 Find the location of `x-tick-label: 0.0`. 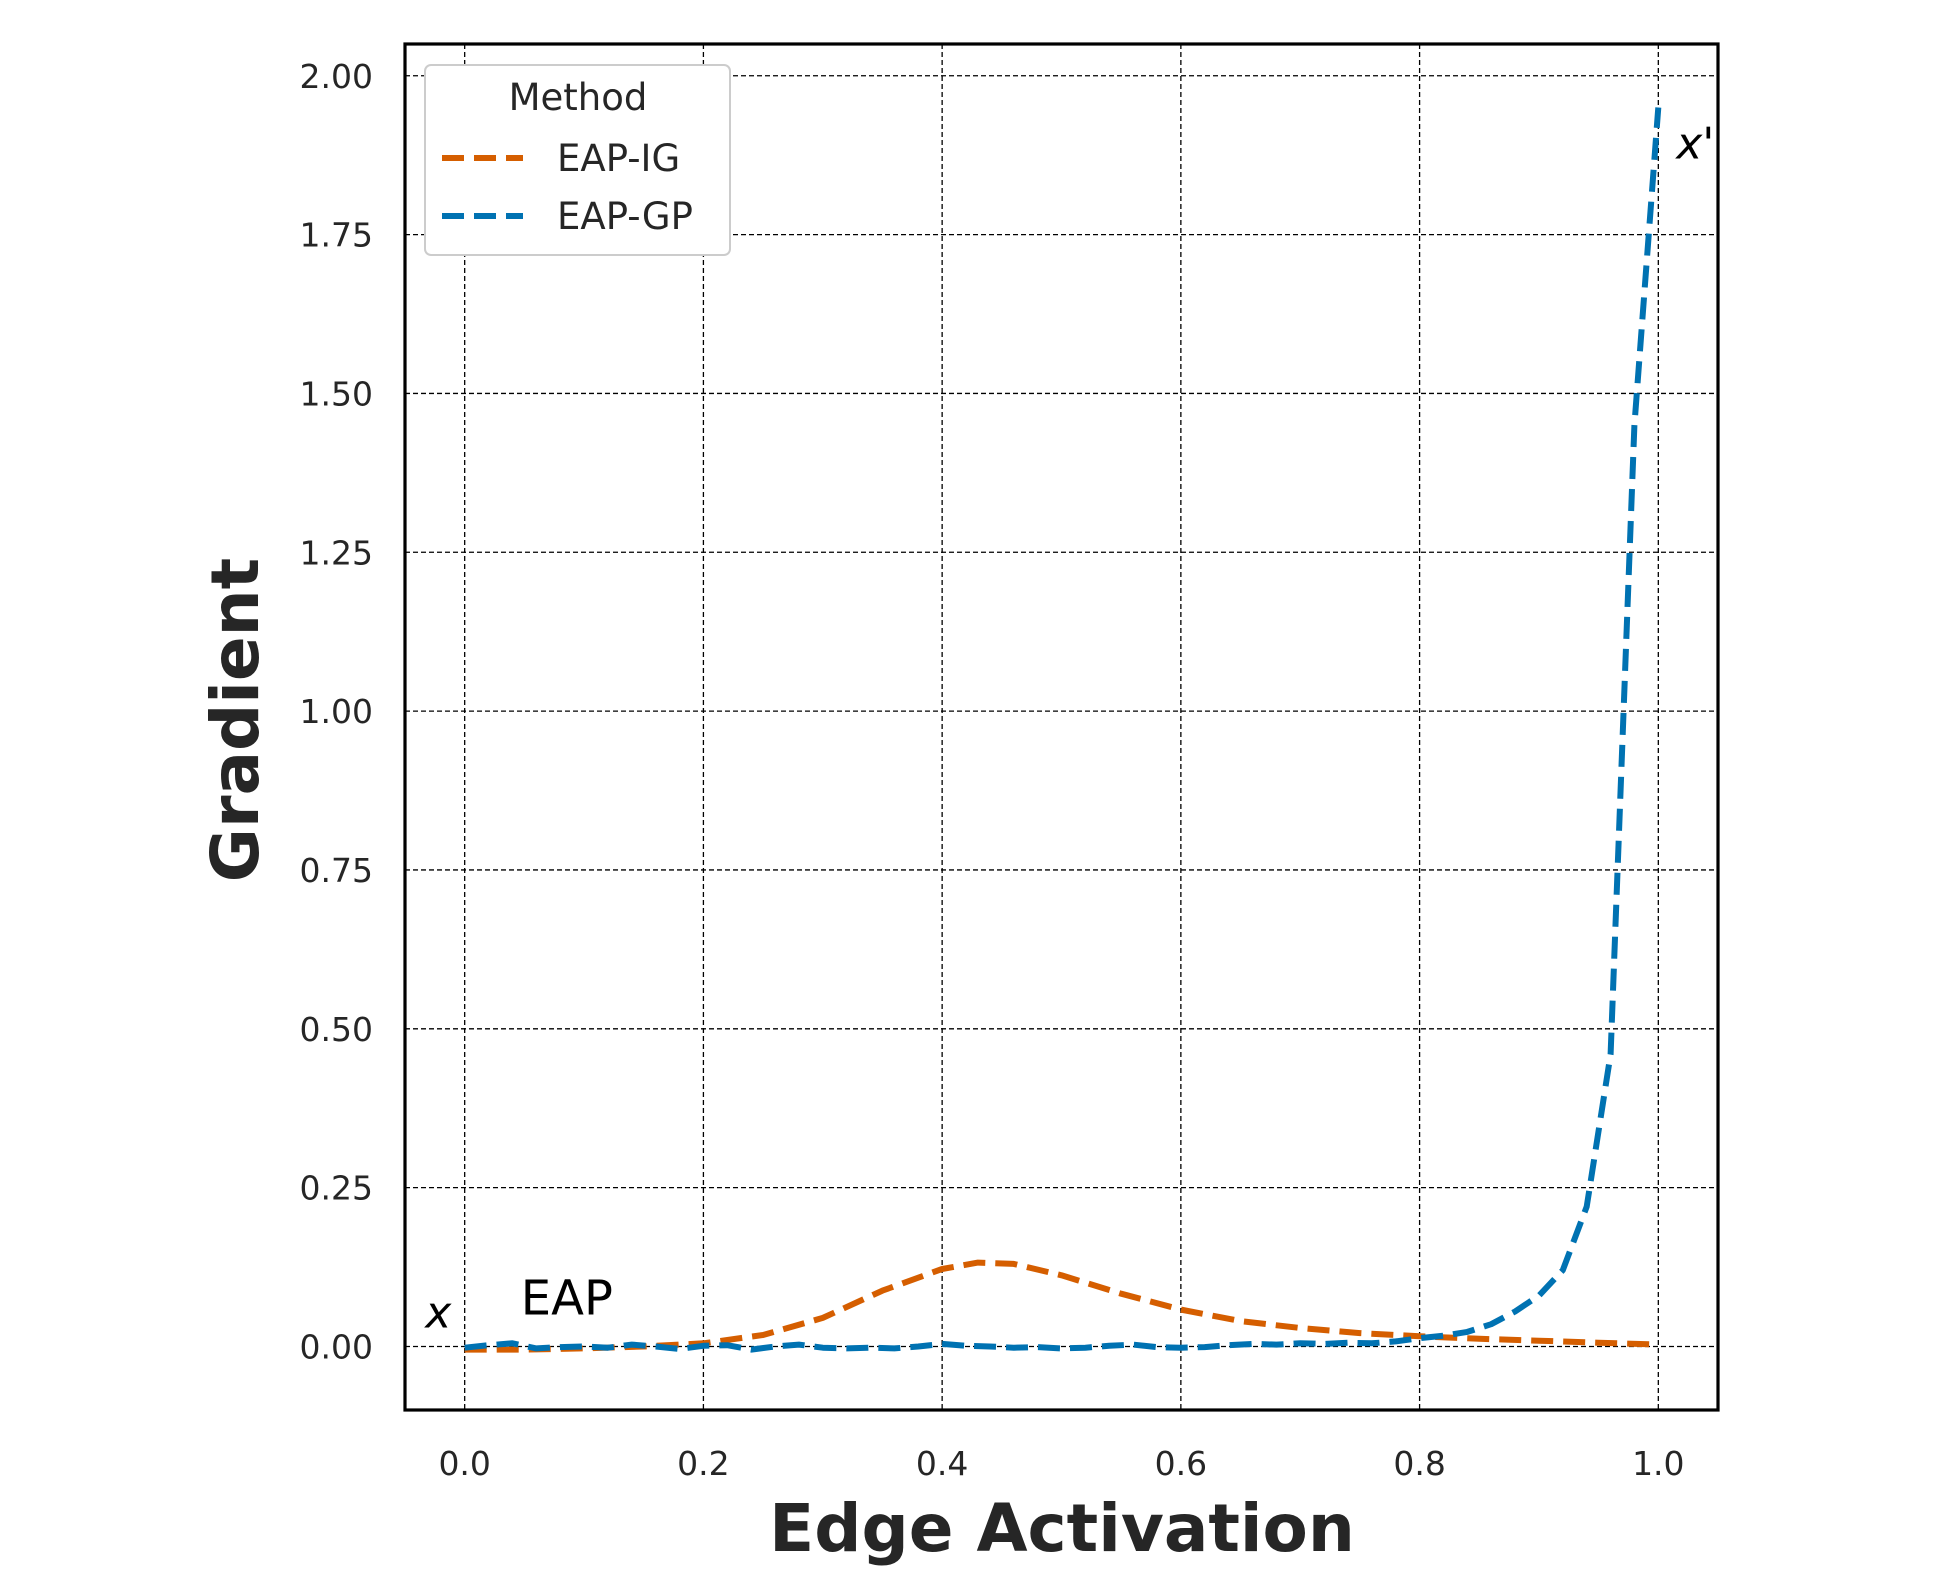

x-tick-label: 0.0 is located at coordinates (464, 1463).